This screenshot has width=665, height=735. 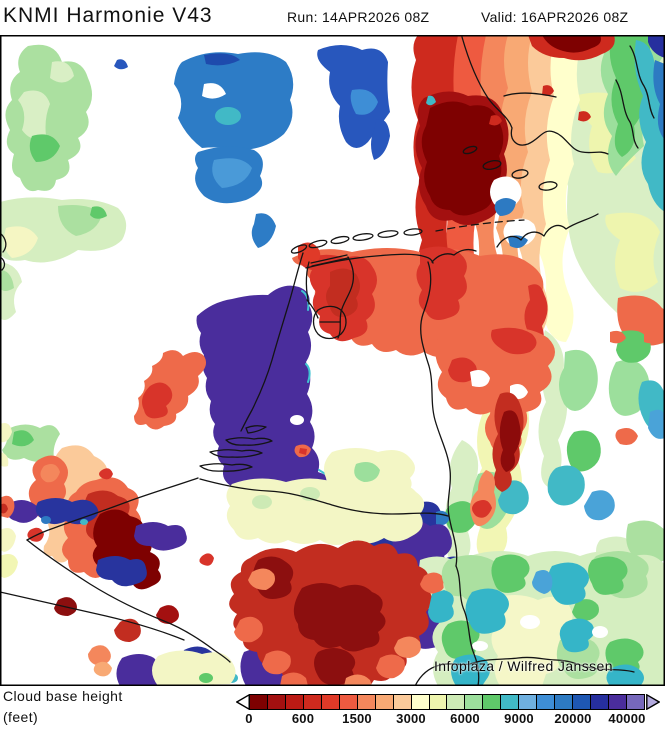 What do you see at coordinates (243, 702) in the screenshot?
I see `colorbar-left-arrow-icon` at bounding box center [243, 702].